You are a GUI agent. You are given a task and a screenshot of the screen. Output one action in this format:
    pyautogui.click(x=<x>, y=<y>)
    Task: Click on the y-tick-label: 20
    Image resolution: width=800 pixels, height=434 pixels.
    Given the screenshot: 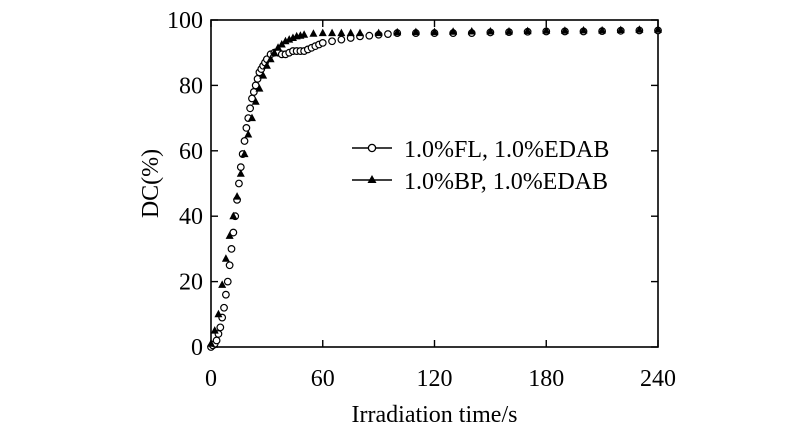 What is the action you would take?
    pyautogui.click(x=191, y=283)
    